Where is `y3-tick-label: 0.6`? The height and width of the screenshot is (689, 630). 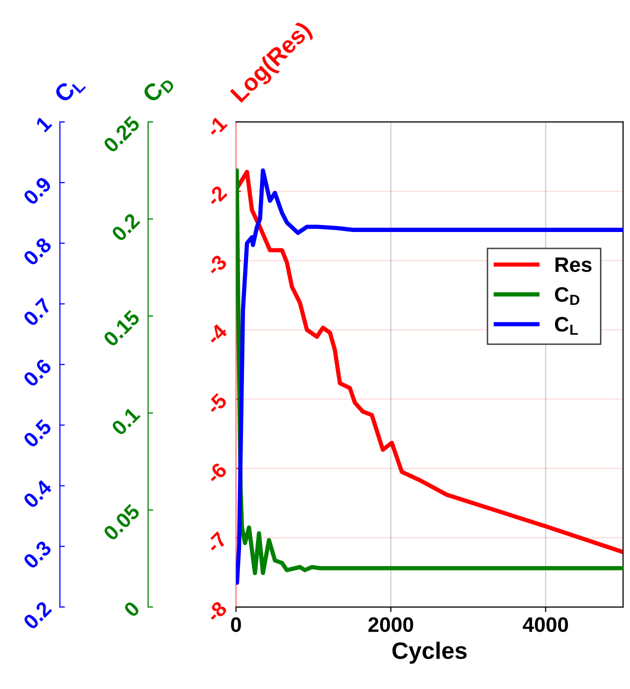
y3-tick-label: 0.6 is located at coordinates (37, 373).